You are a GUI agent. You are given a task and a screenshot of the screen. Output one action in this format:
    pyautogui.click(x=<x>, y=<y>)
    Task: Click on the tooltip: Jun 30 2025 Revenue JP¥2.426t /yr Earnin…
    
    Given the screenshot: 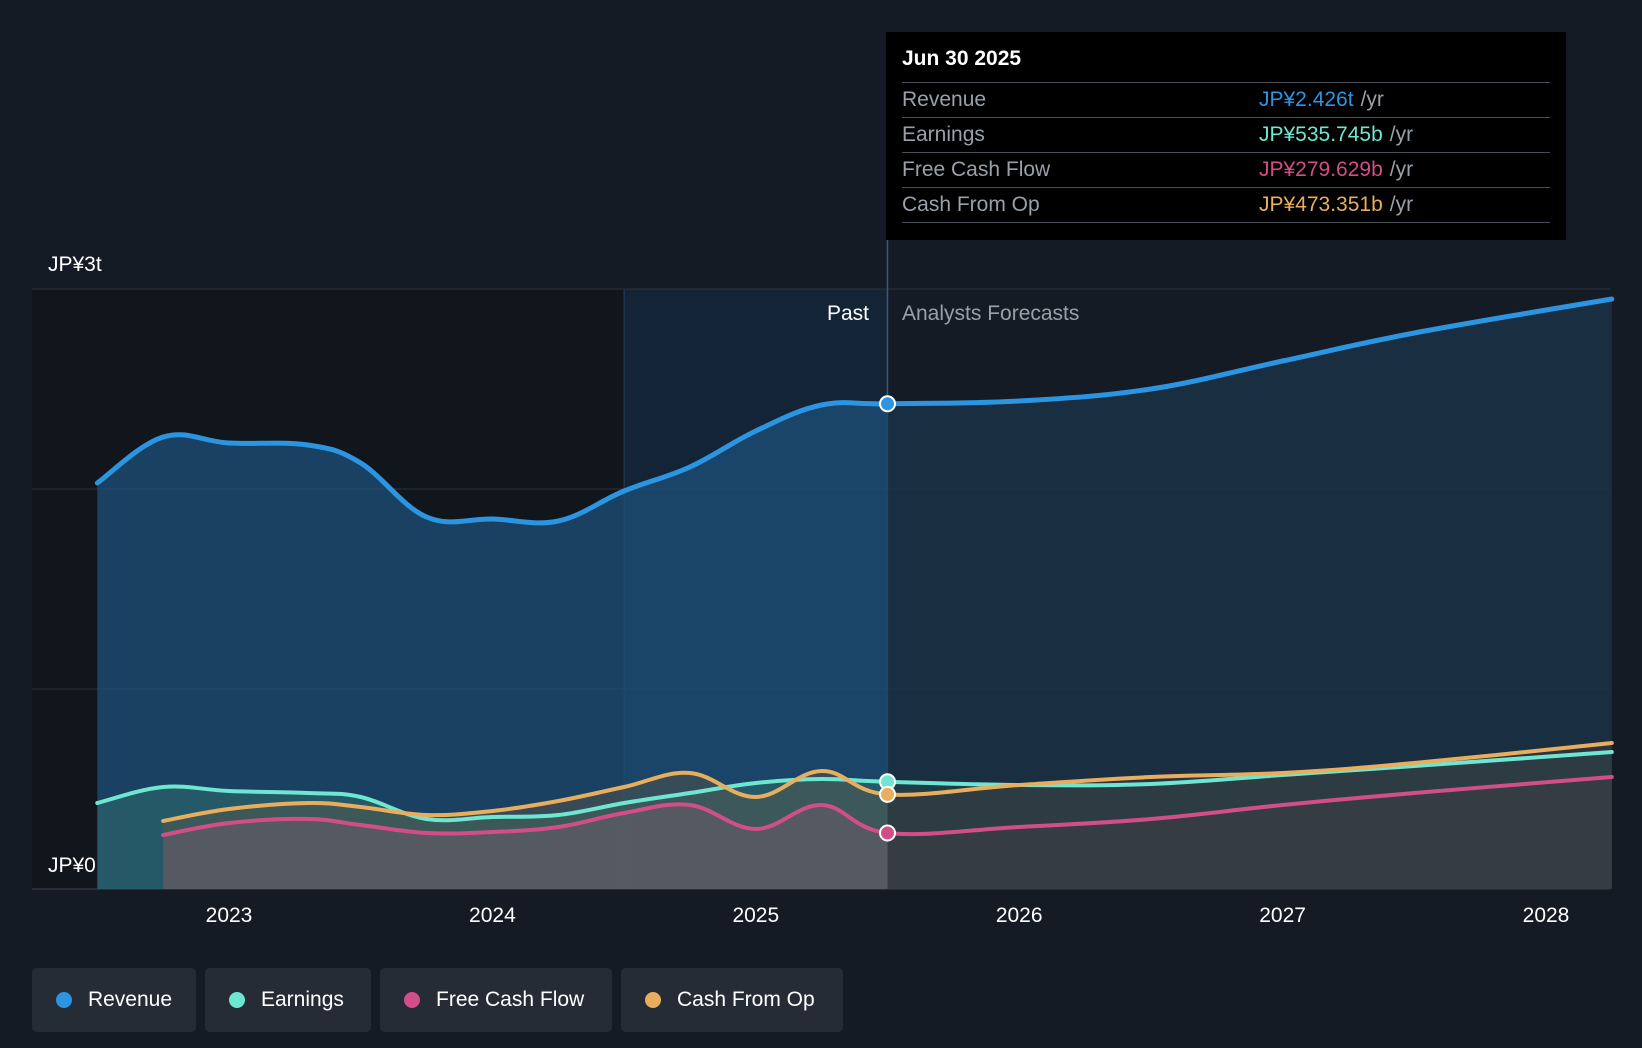 What is the action you would take?
    pyautogui.click(x=1226, y=136)
    